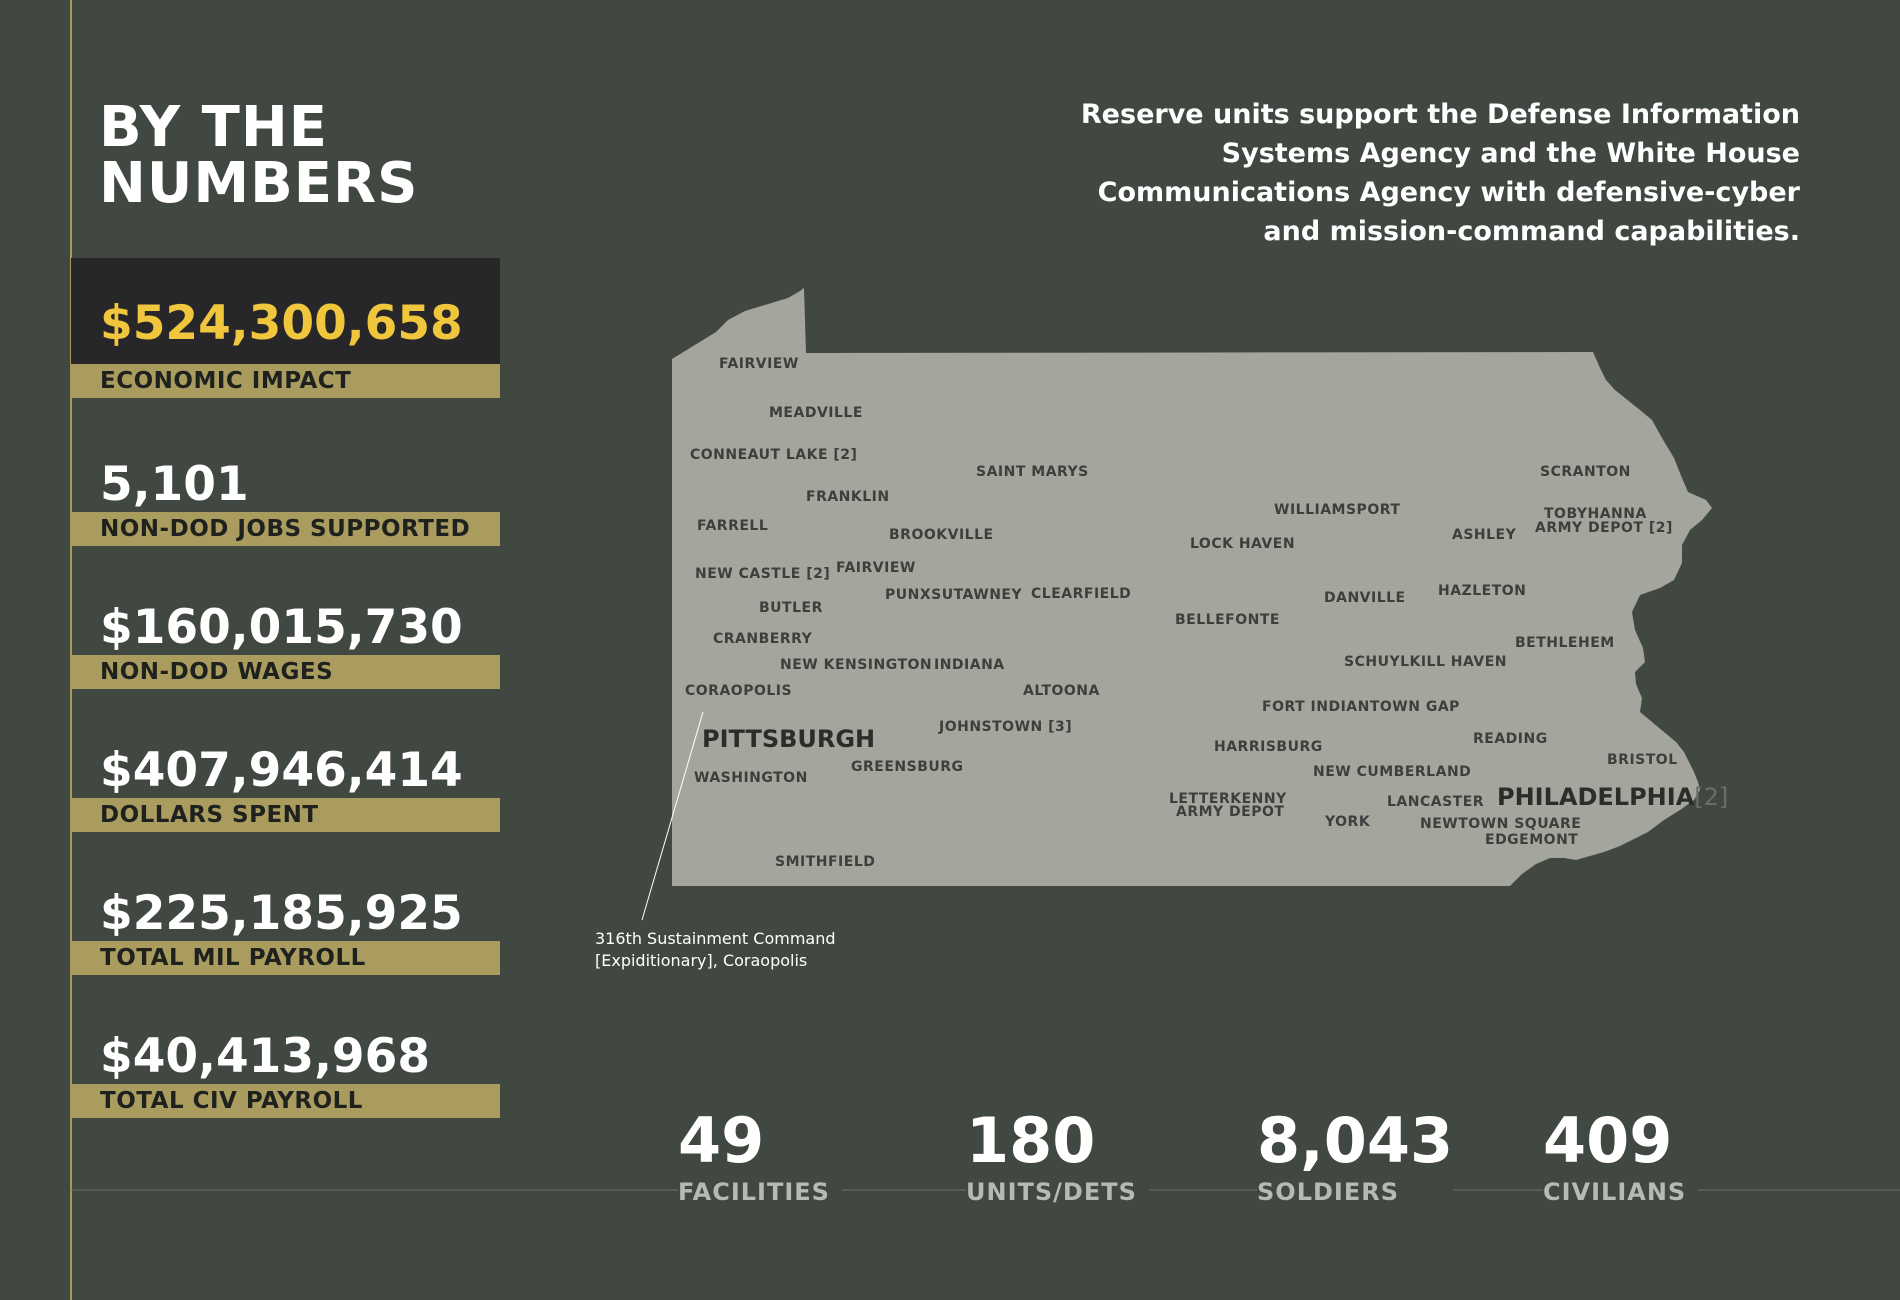  I want to click on city-label: LANCASTER, so click(1436, 802).